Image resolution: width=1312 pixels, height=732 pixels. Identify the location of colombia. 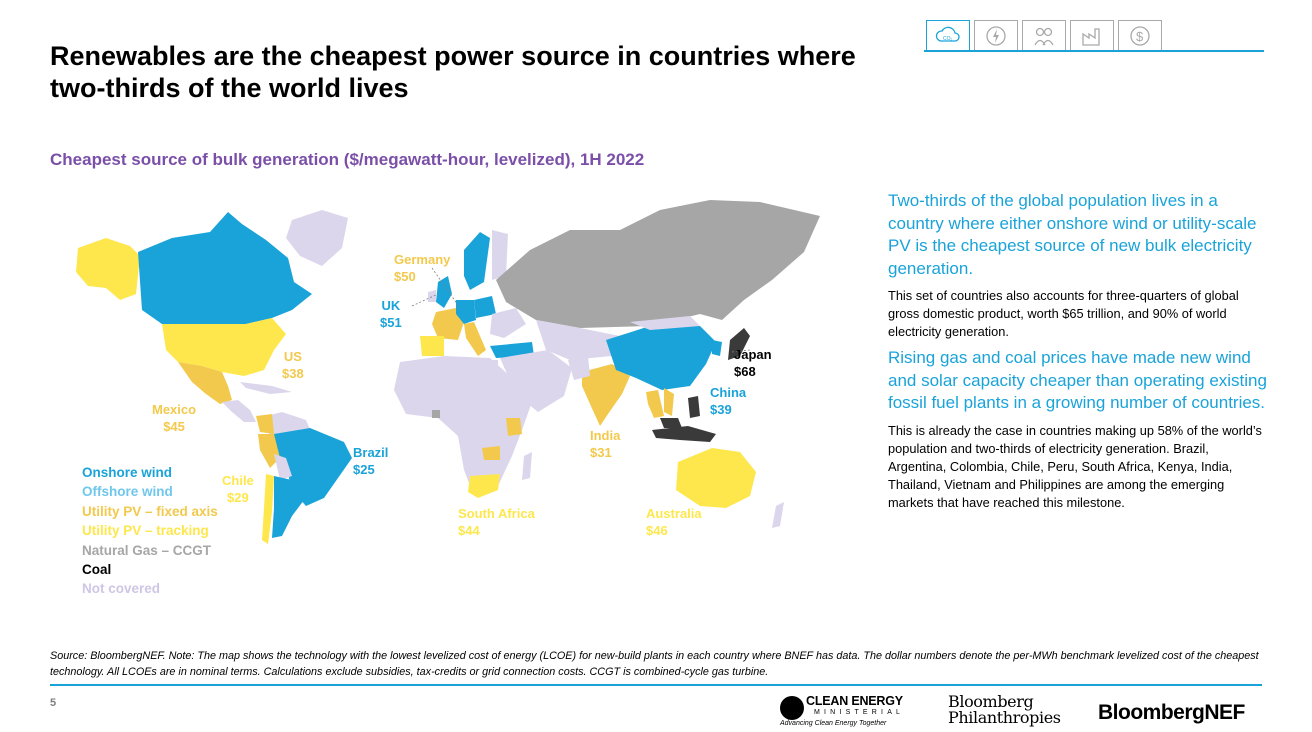
(265, 424).